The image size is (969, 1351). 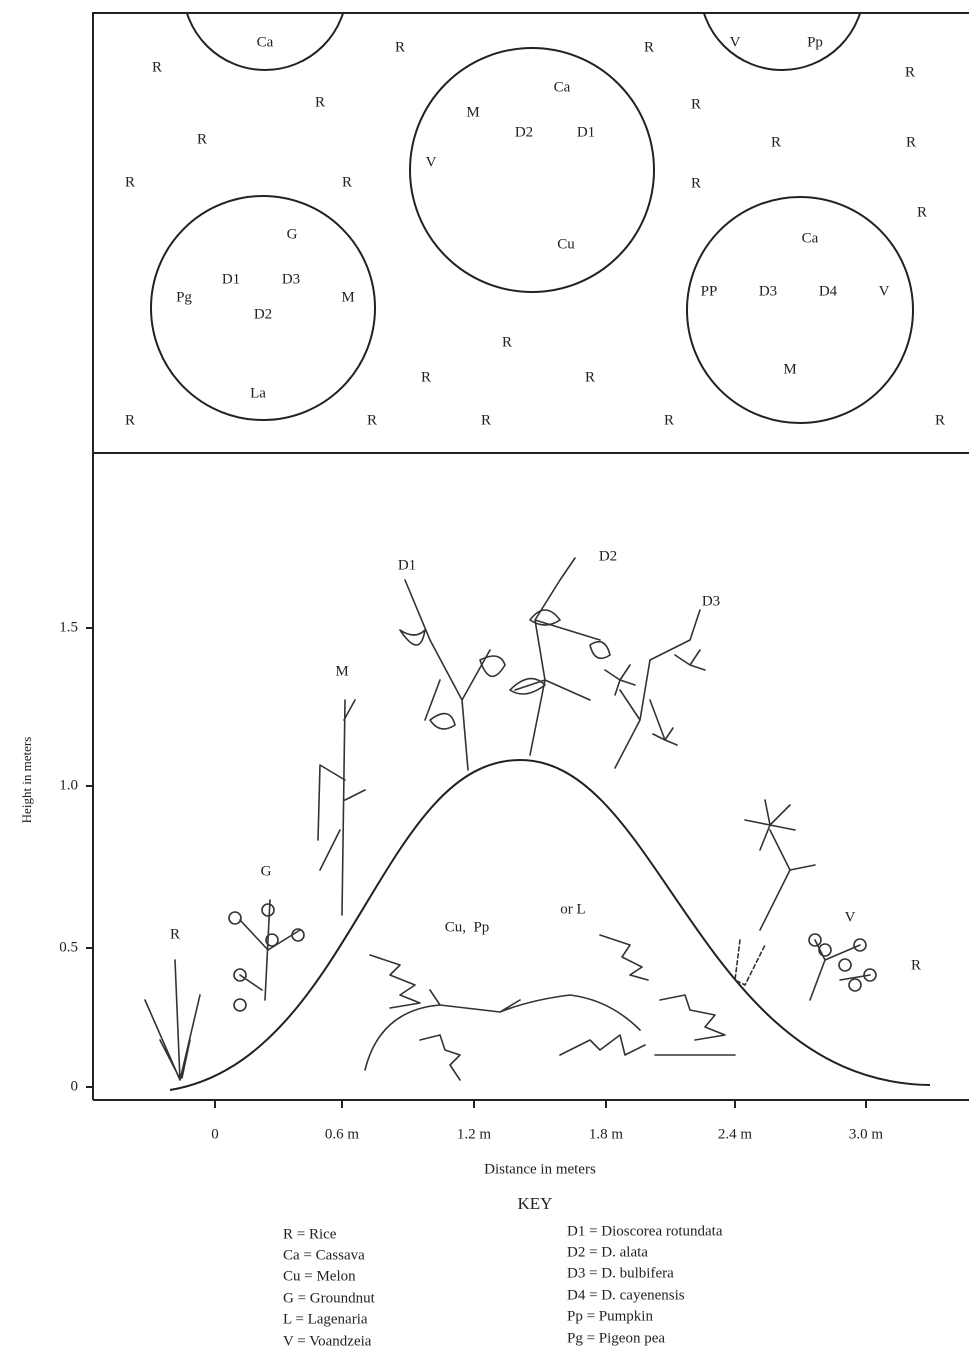 I want to click on plant-label: V, so click(x=850, y=917).